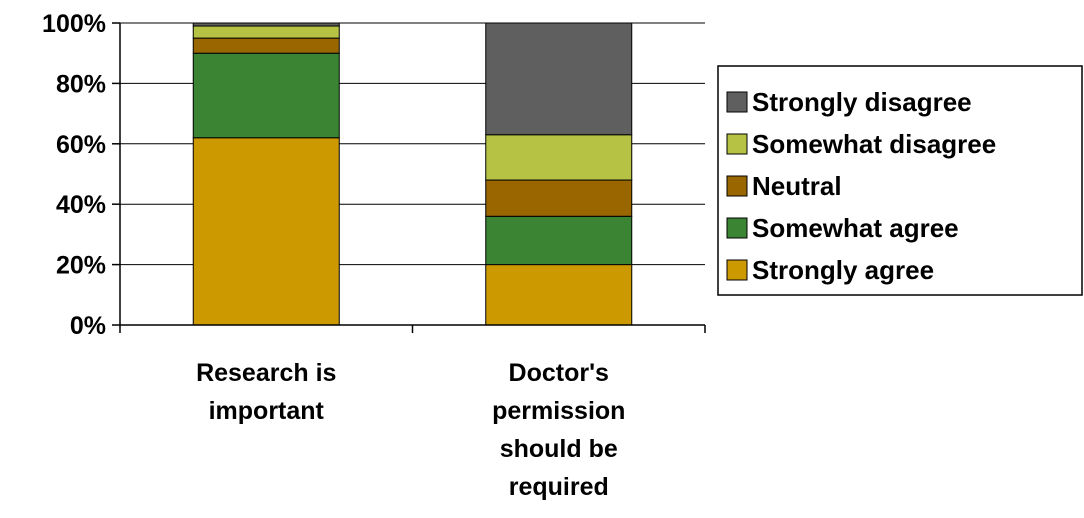 This screenshot has height=518, width=1084. What do you see at coordinates (81, 266) in the screenshot?
I see `y-tick-label: 20%` at bounding box center [81, 266].